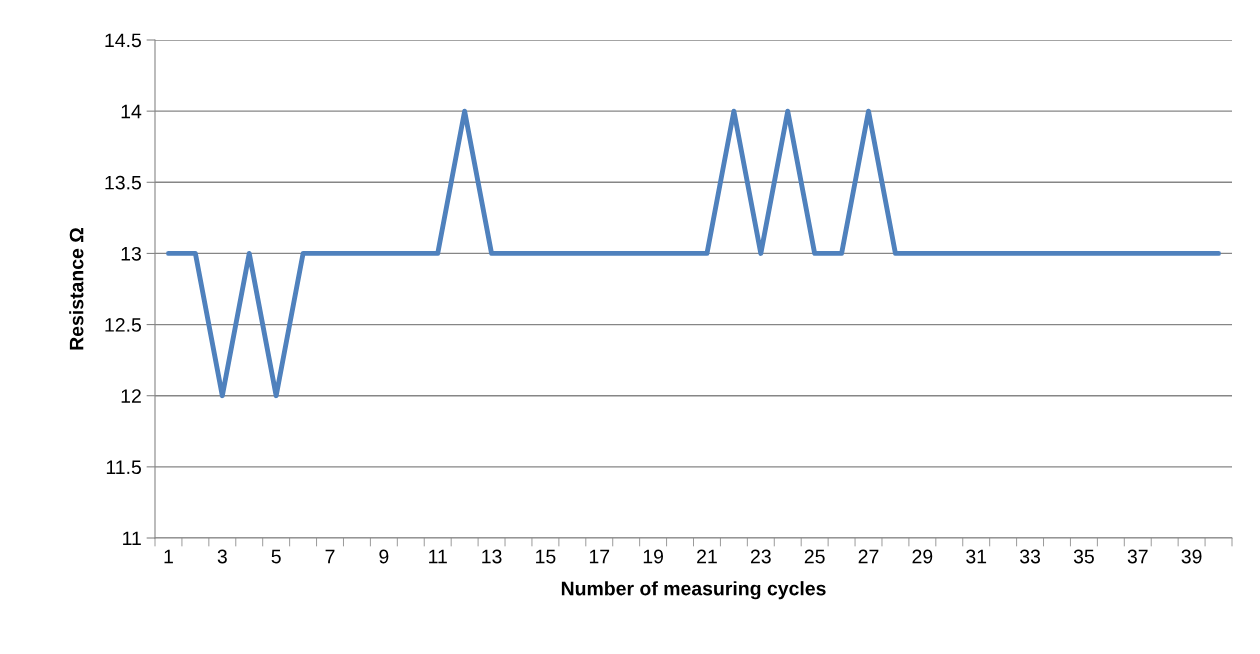 Image resolution: width=1260 pixels, height=654 pixels. Describe the element at coordinates (131, 253) in the screenshot. I see `y-tick-label: 13` at that location.